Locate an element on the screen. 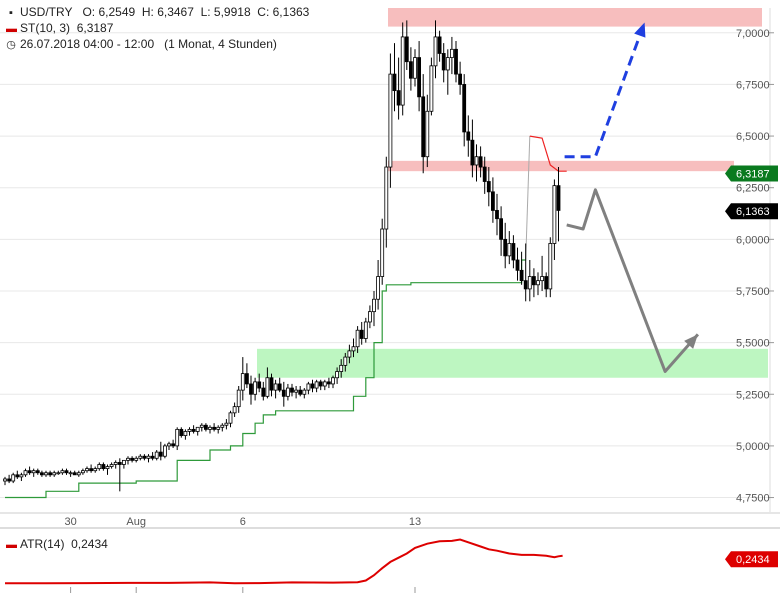 Image resolution: width=780 pixels, height=593 pixels. red-line-icon: ▬ is located at coordinates (11, 29).